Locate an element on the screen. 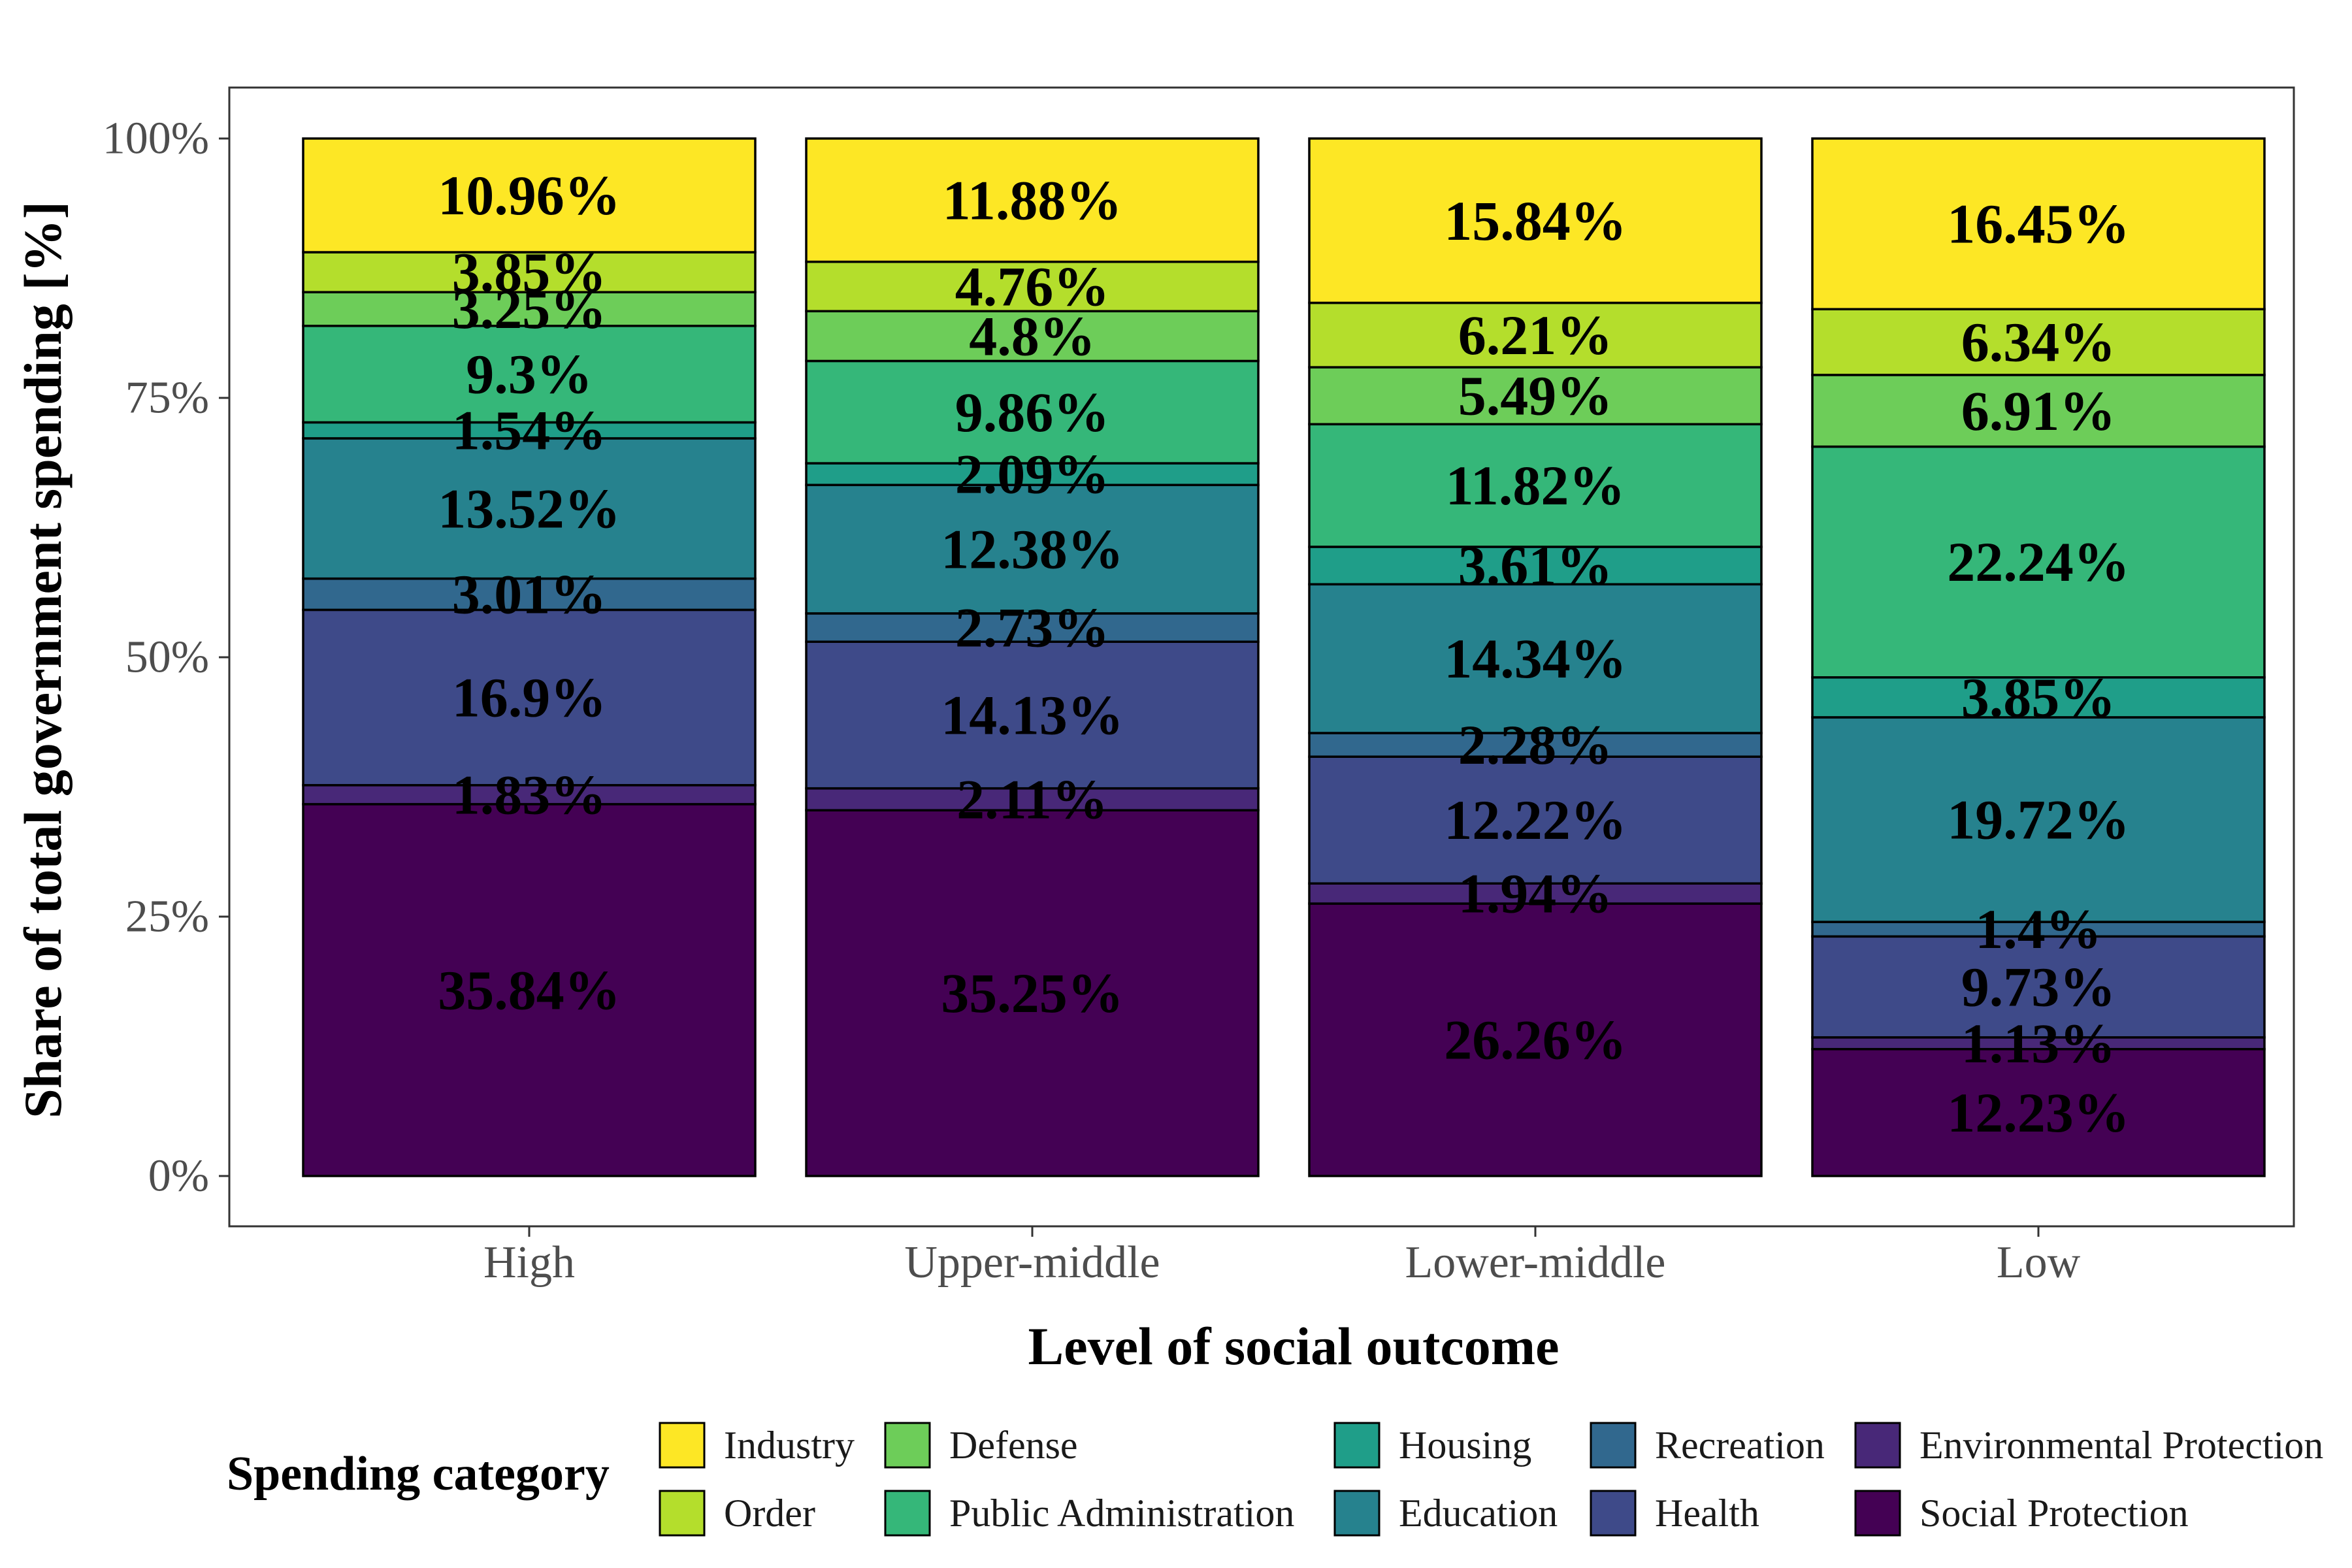 The image size is (2352, 1568). bar-upper-middle-environmental-protection is located at coordinates (1032, 799).